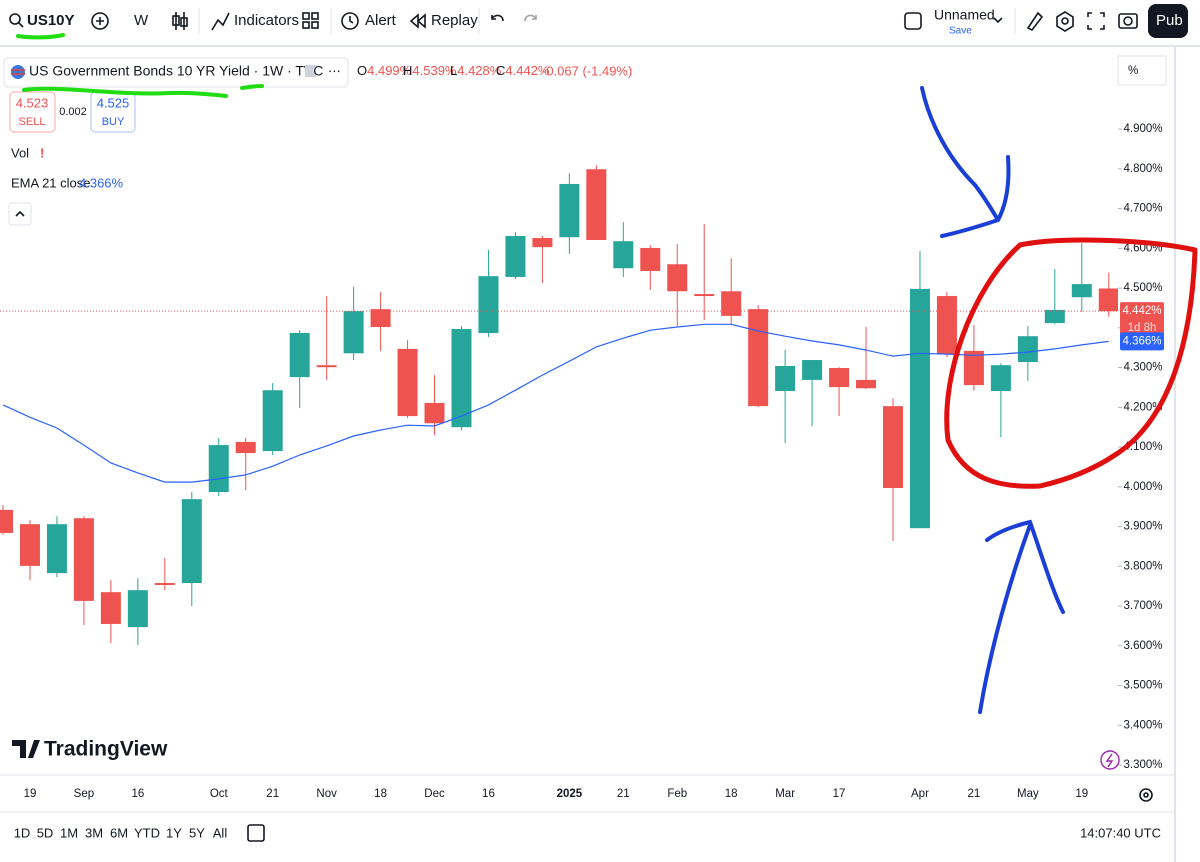 The image size is (1200, 862). I want to click on x-tick-label: Mar, so click(785, 794).